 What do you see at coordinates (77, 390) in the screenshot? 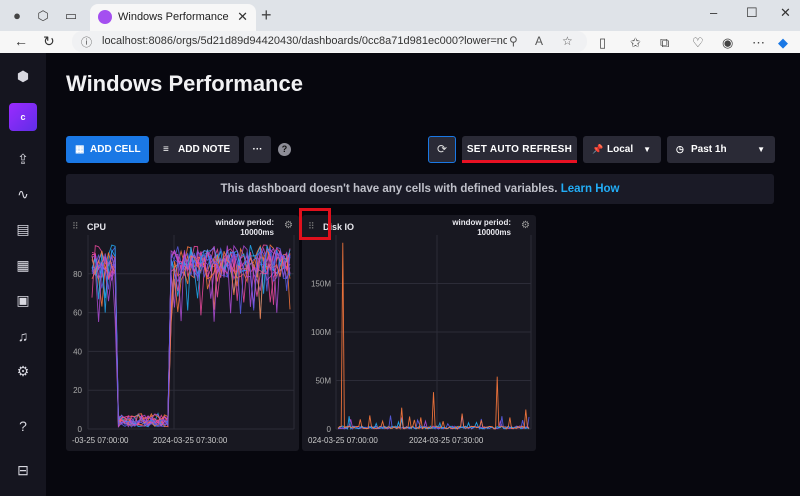
I see `y-tick-label: 20` at bounding box center [77, 390].